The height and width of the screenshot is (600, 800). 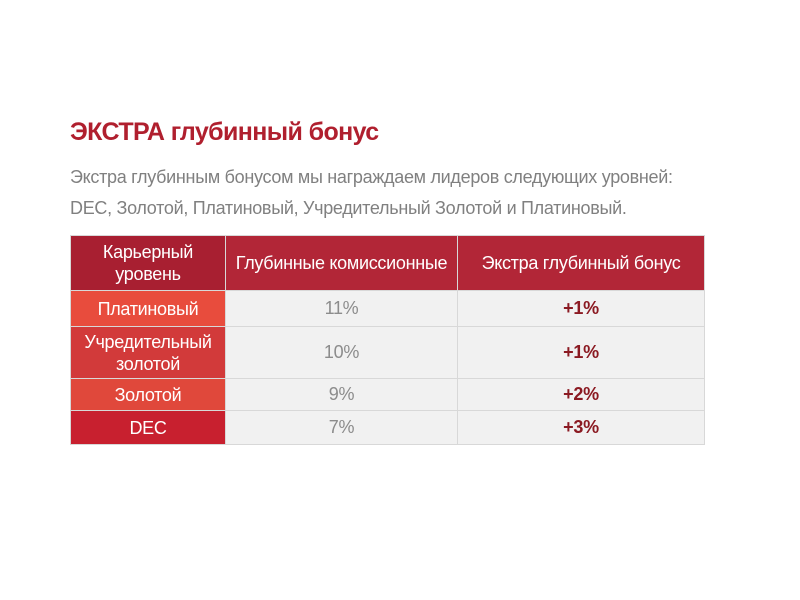 I want to click on table-row: Золотой 9% +2%, so click(x=387, y=394).